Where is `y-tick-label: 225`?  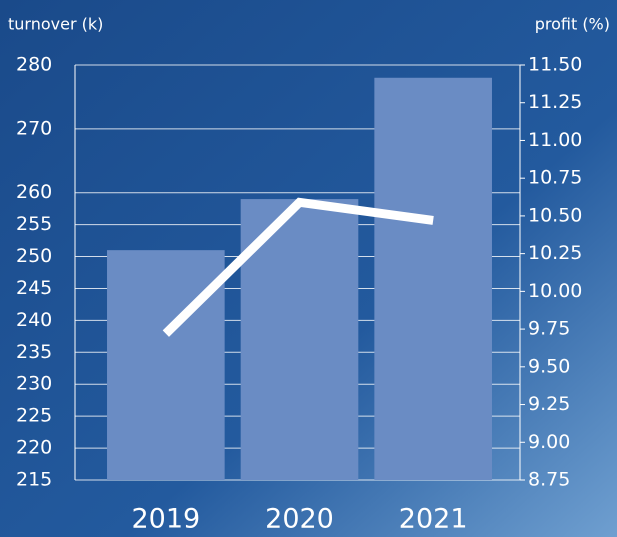
y-tick-label: 225 is located at coordinates (34, 416).